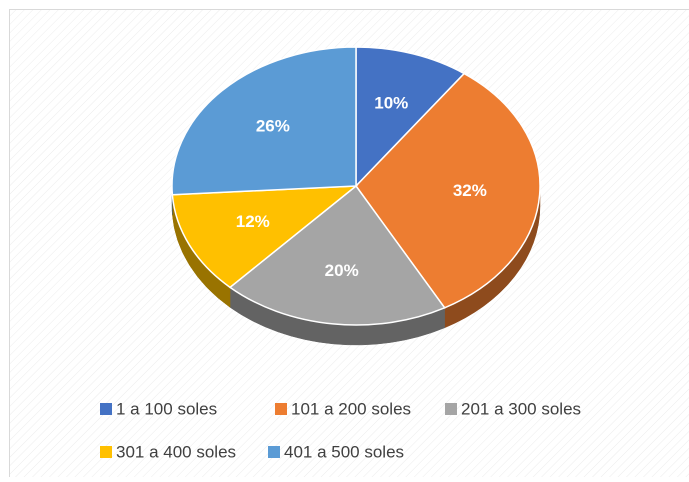  I want to click on data-label: 10%, so click(391, 103).